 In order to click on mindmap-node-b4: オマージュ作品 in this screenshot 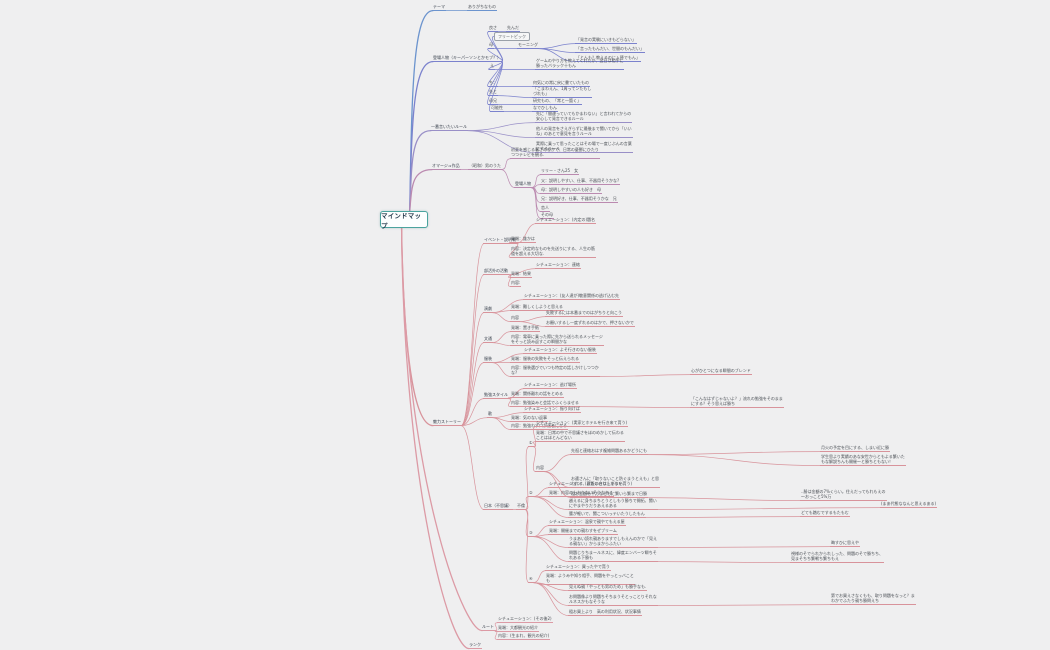, I will do `click(446, 167)`.